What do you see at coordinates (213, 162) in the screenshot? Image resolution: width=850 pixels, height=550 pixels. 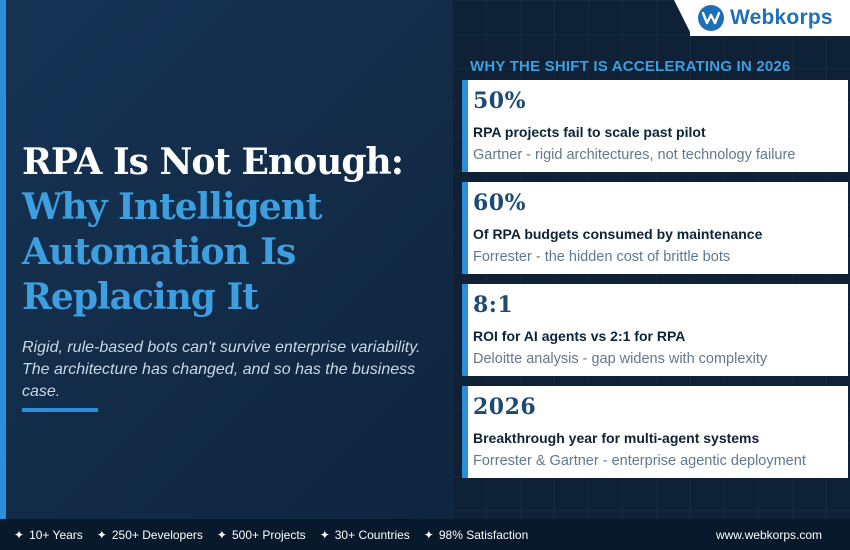 I see `title-line-1: RPA Is Not Enough:` at bounding box center [213, 162].